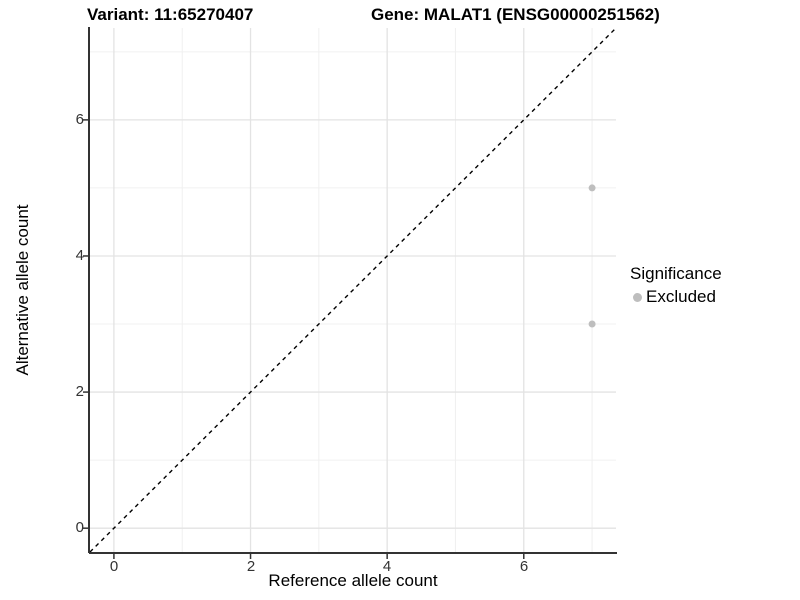 This screenshot has height=600, width=800. Describe the element at coordinates (387, 566) in the screenshot. I see `x-tick-label-4: 4` at that location.